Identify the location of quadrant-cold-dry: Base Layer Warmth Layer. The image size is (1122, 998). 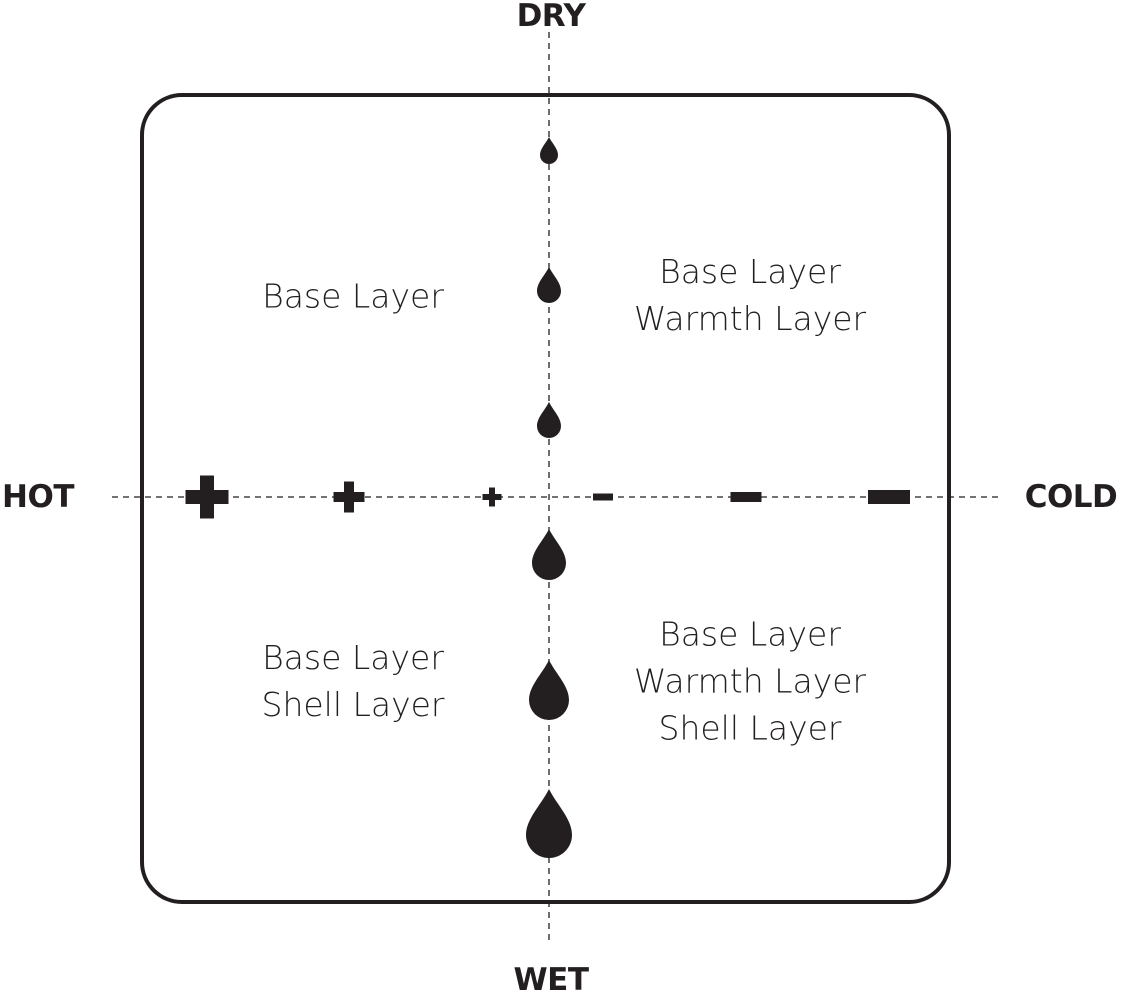
(750, 295).